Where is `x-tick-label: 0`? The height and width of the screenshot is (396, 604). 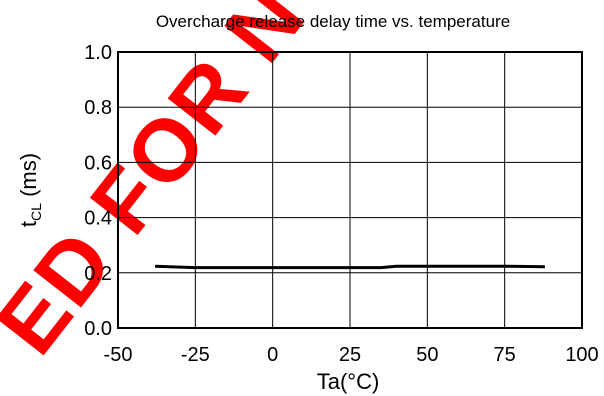 x-tick-label: 0 is located at coordinates (272, 355).